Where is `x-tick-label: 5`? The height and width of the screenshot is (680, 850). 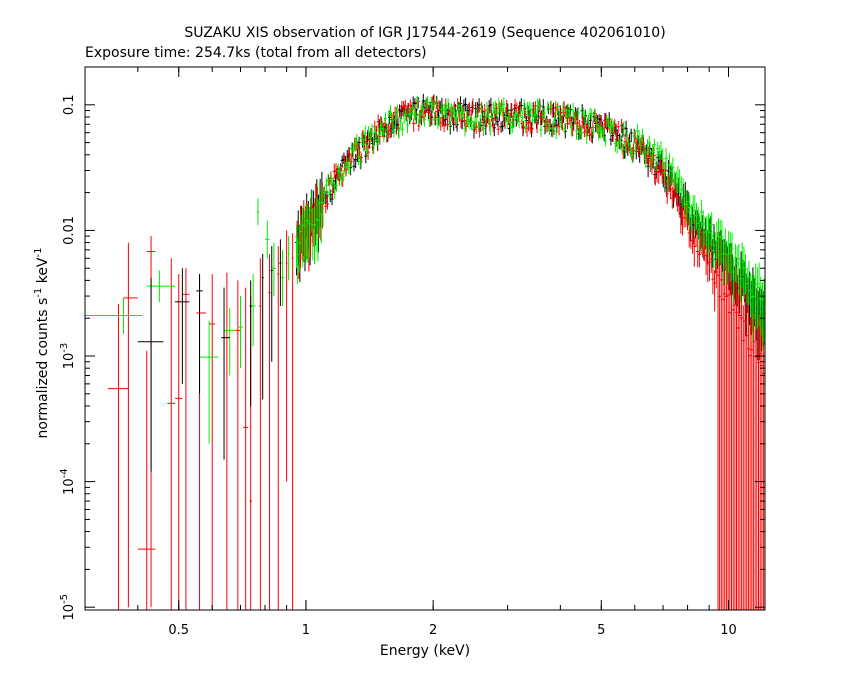
x-tick-label: 5 is located at coordinates (601, 630).